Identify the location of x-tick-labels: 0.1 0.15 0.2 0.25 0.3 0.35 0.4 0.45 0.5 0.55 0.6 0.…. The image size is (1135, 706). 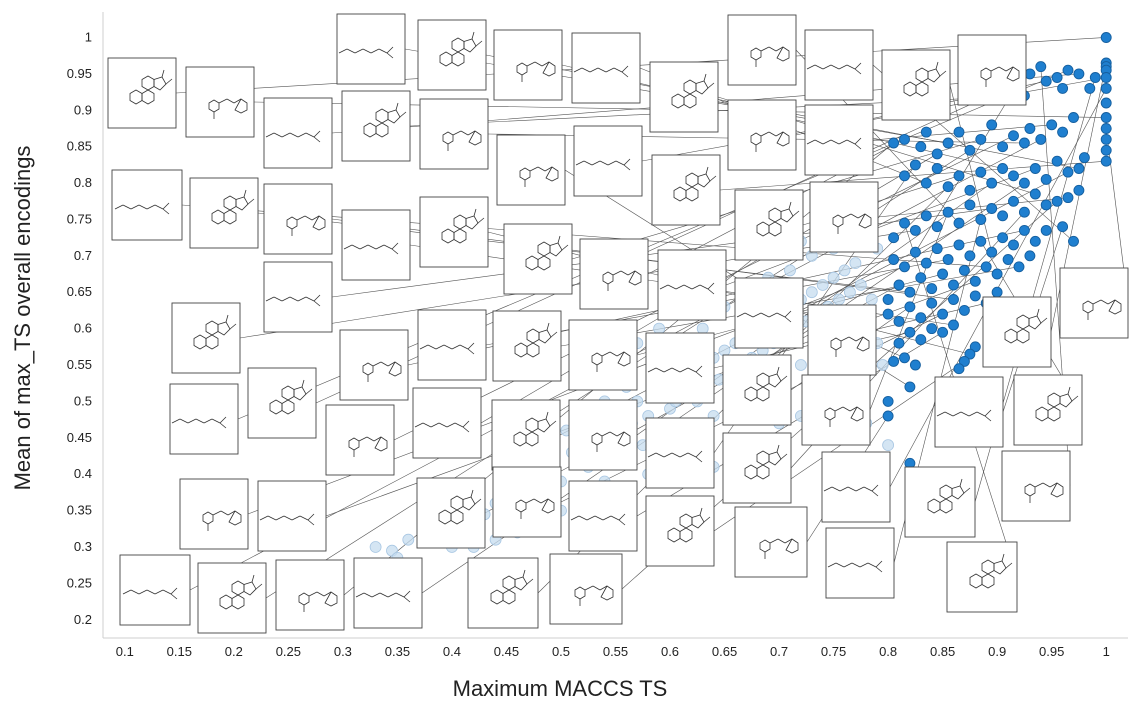
(613, 651).